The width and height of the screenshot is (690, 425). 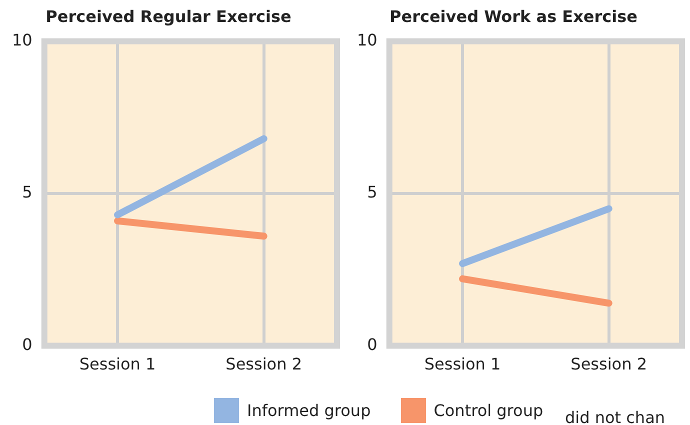 I want to click on chart-title: Perceived Work as Exercise, so click(x=514, y=16).